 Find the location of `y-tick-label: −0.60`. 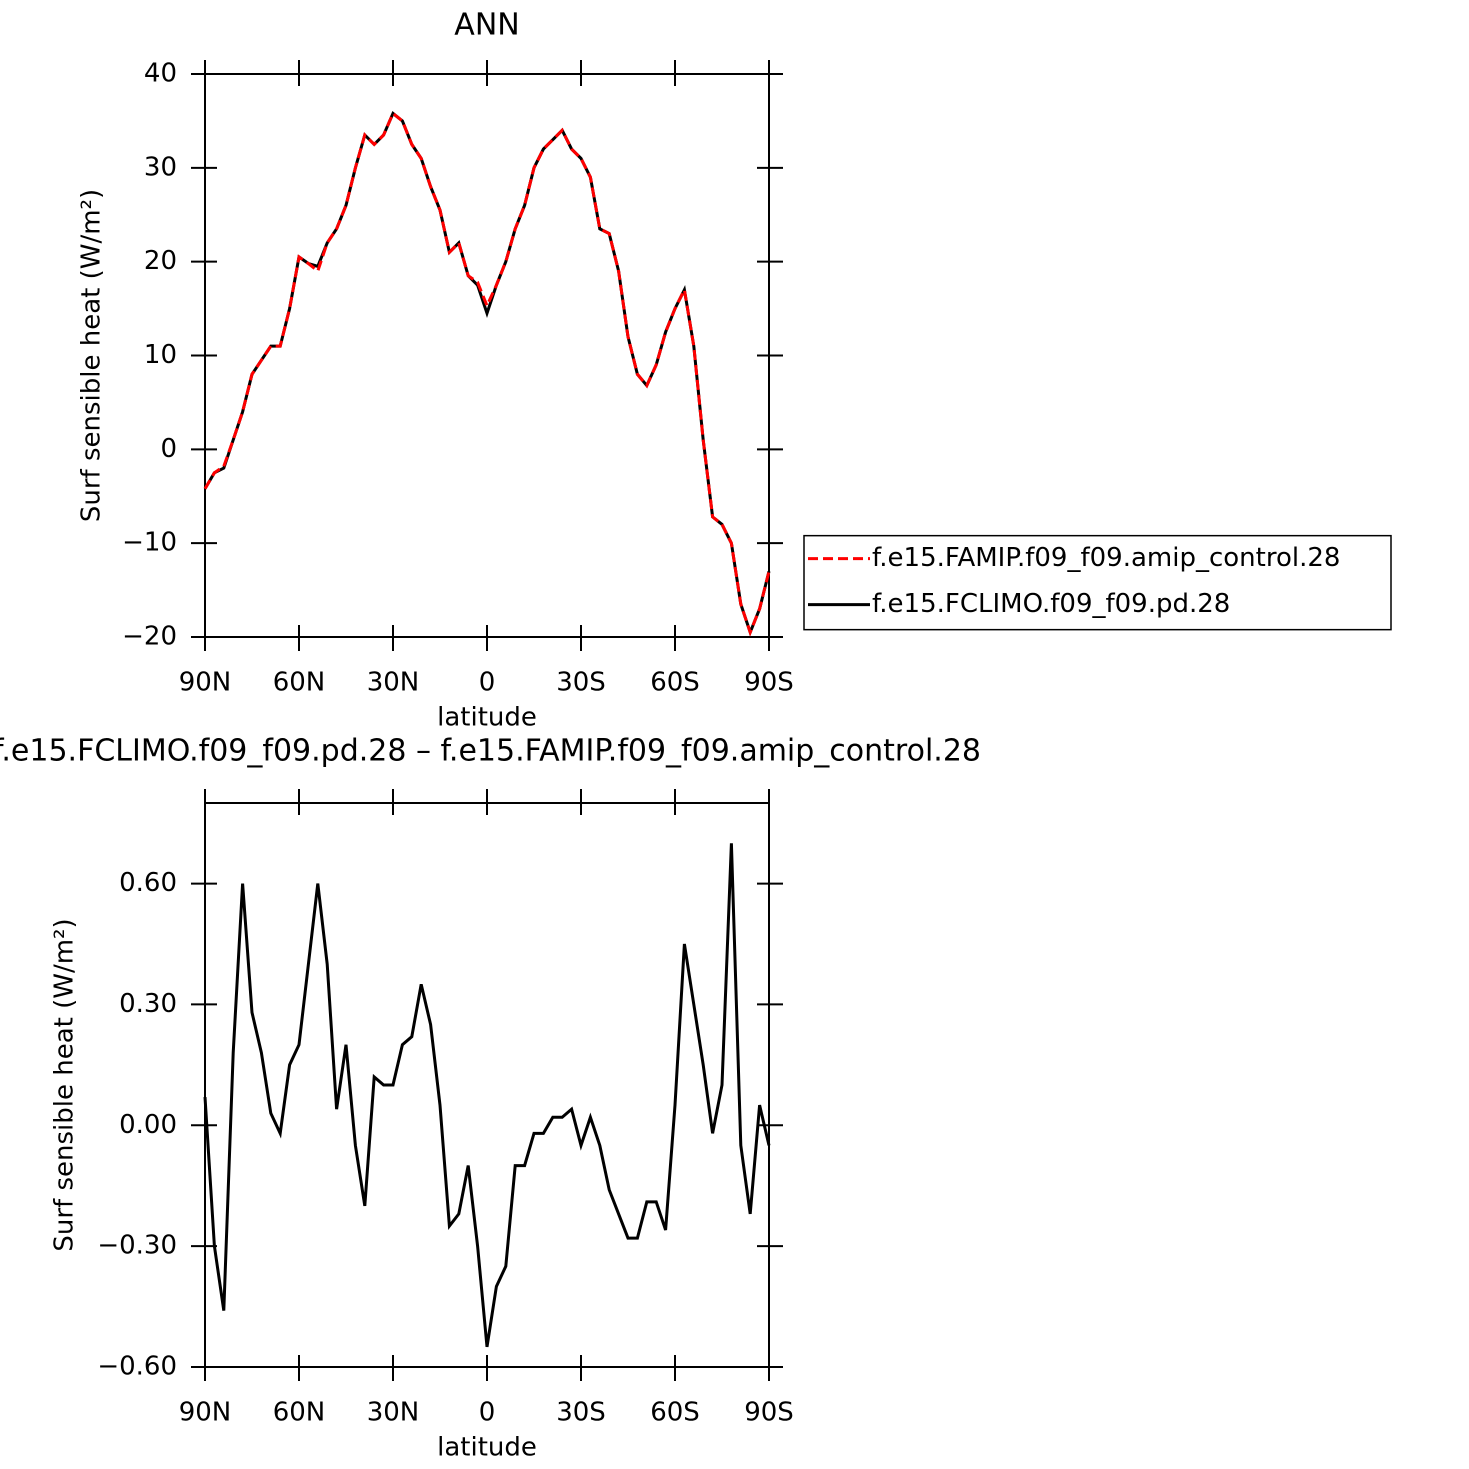

y-tick-label: −0.60 is located at coordinates (137, 1367).